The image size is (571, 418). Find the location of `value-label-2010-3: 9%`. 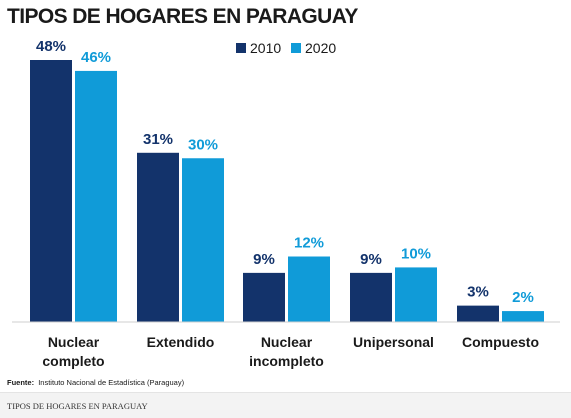

value-label-2010-3: 9% is located at coordinates (371, 259).